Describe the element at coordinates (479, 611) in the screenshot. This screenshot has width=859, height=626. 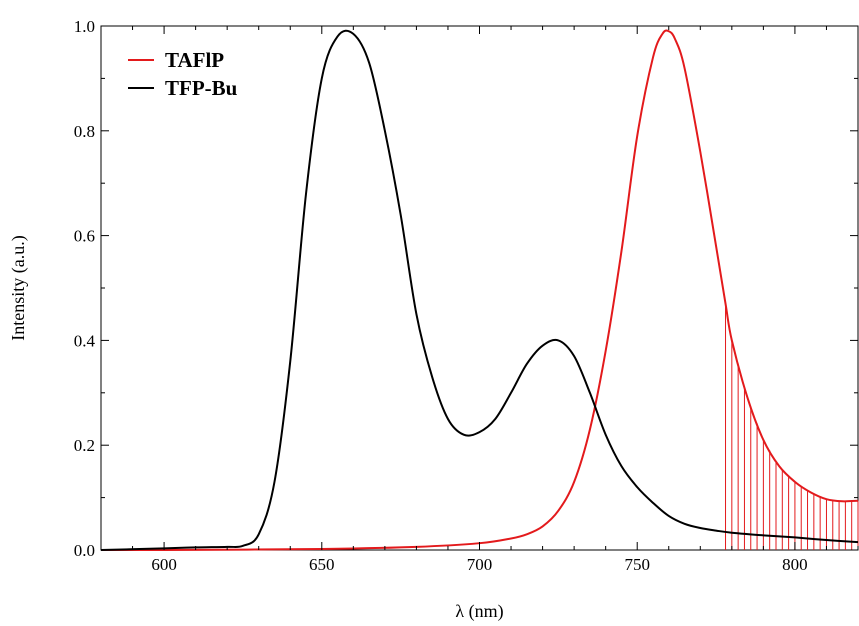
I see `x-axis-title: λ (nm)` at that location.